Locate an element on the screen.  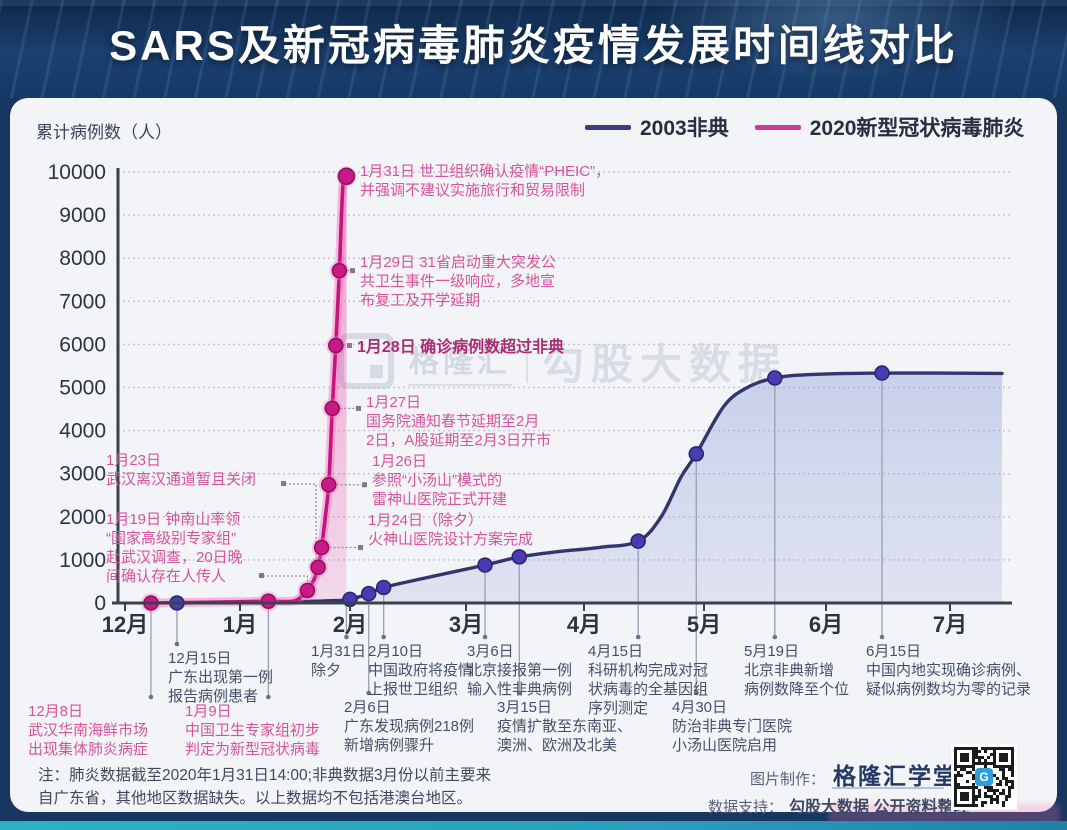
watermark: 格隆汇 勾股大数据 is located at coordinates (562, 361).